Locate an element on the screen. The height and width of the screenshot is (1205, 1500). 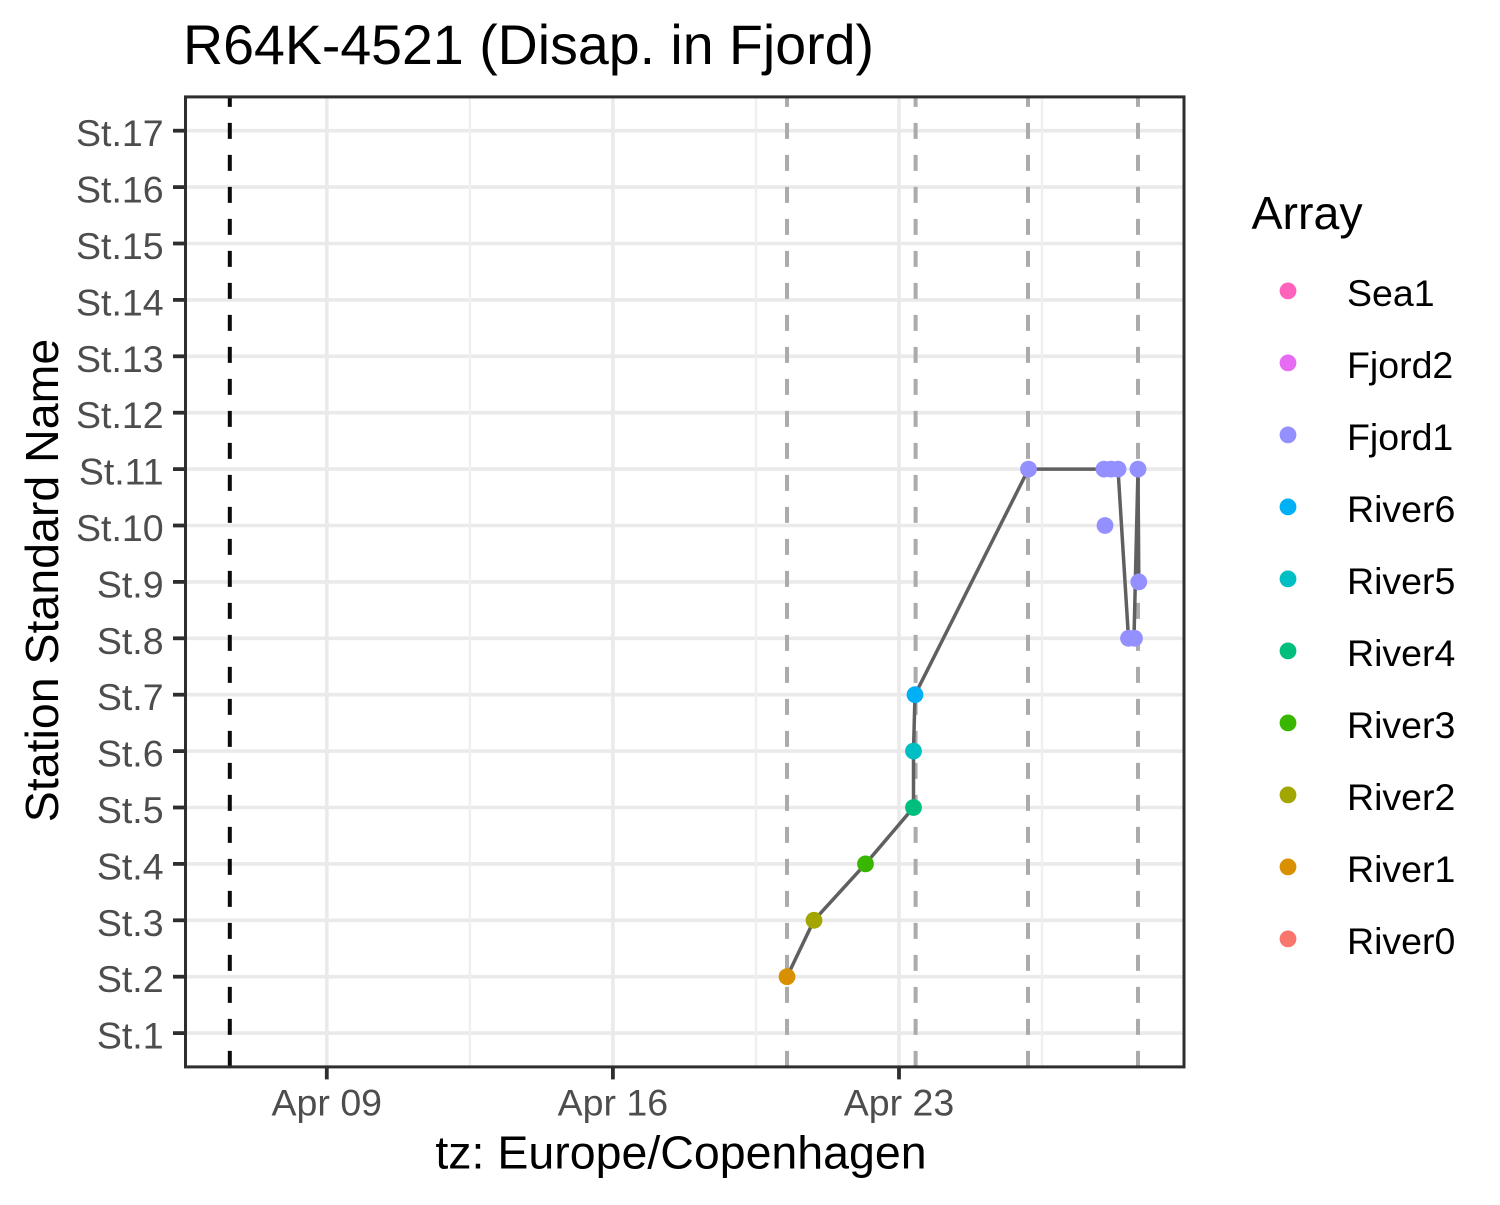
svg-text: St.14 is located at coordinates (120, 302).